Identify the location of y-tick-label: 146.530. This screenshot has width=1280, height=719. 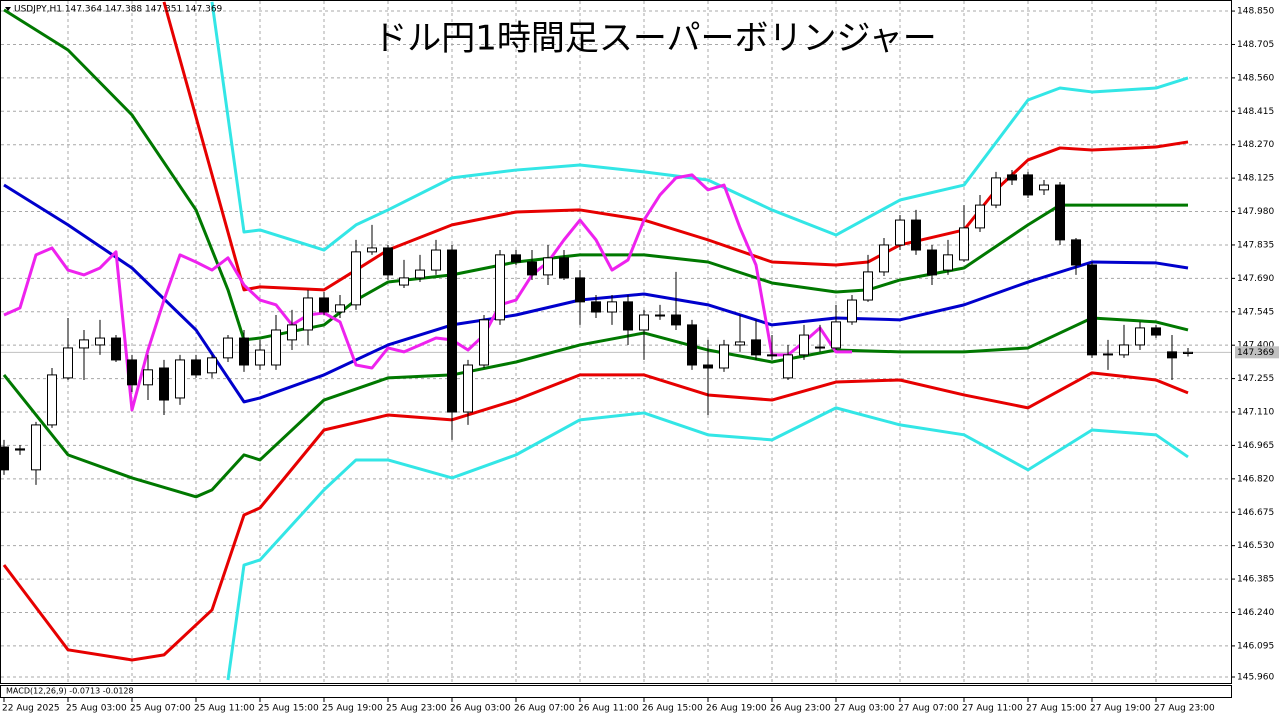
(1255, 546).